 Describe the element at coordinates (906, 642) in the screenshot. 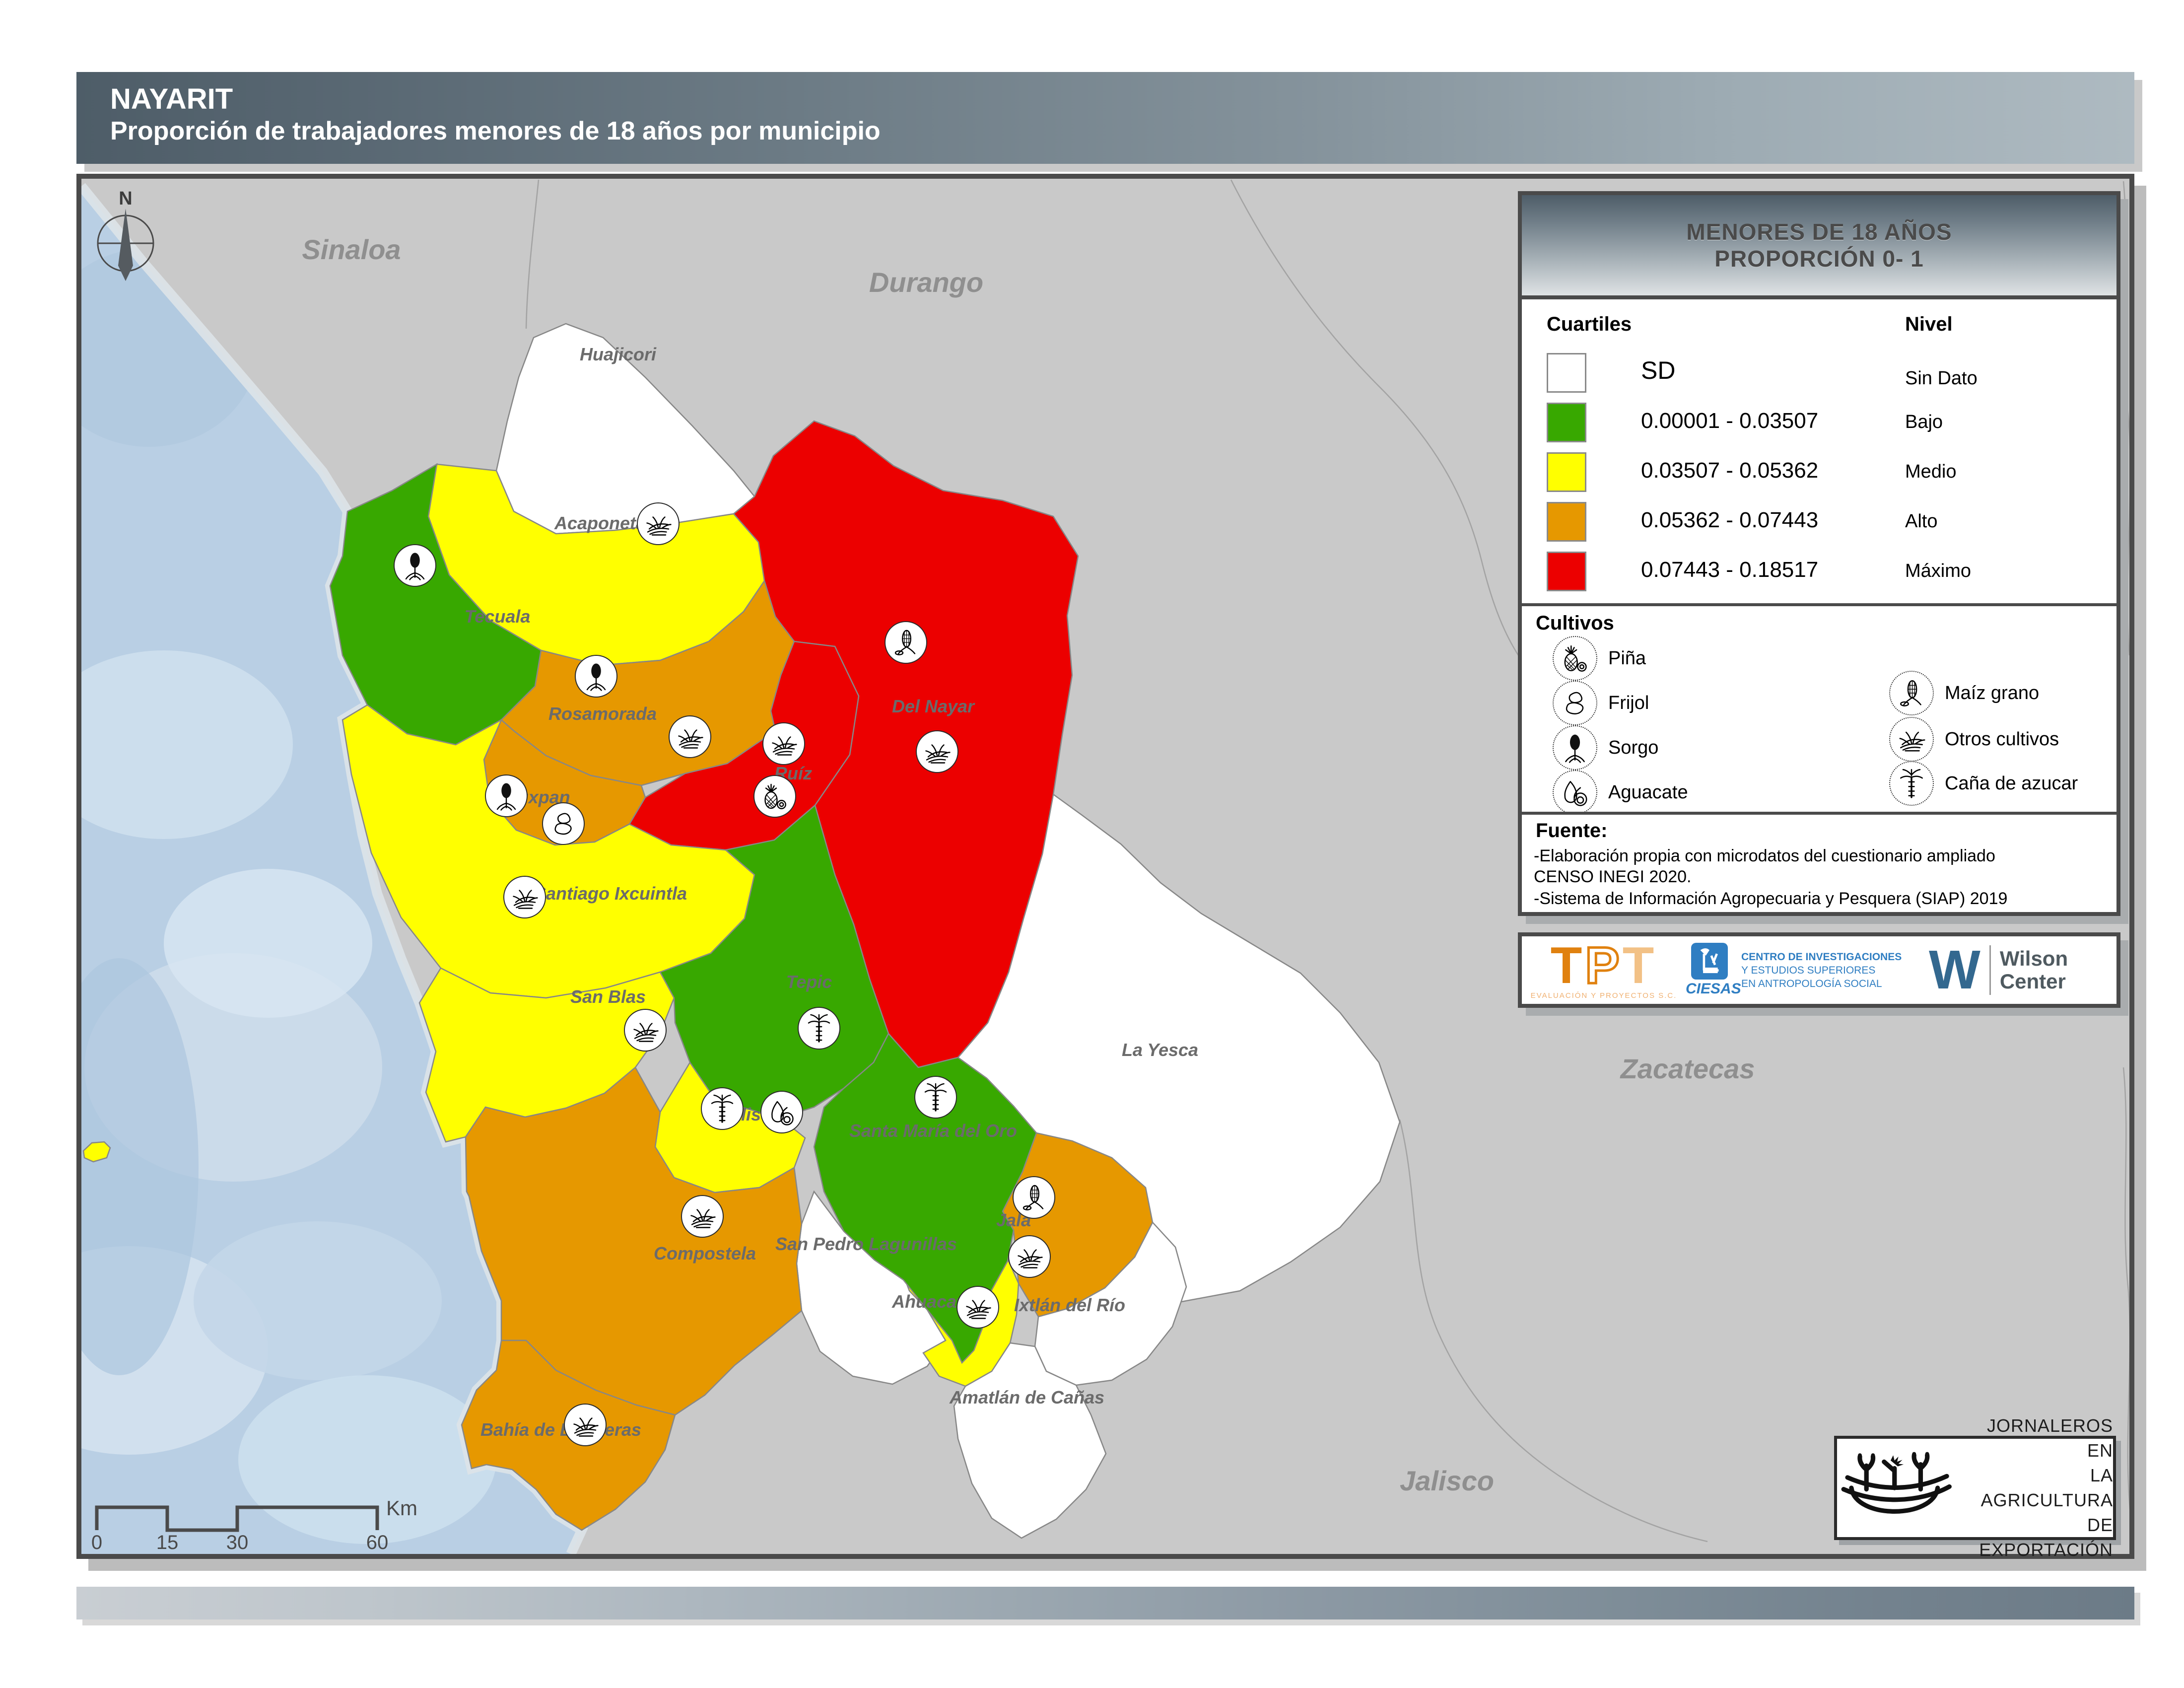

I see `maiz-icon` at that location.